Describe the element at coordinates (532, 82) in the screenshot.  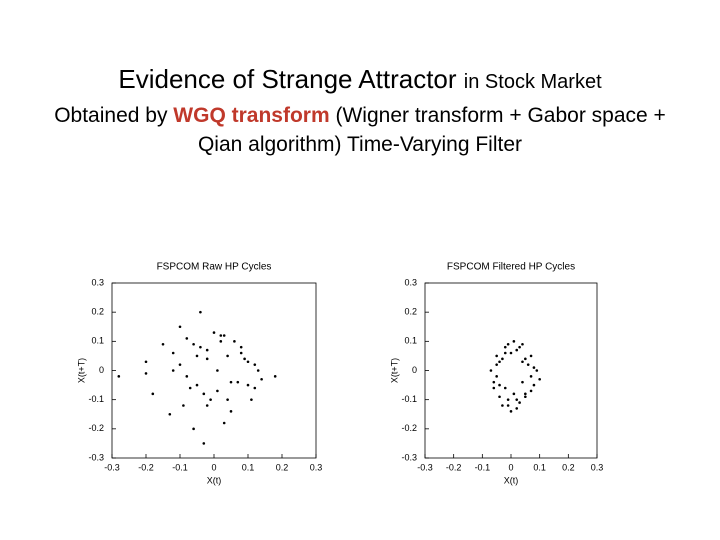
I see `title-suffix: in Stock Market` at that location.